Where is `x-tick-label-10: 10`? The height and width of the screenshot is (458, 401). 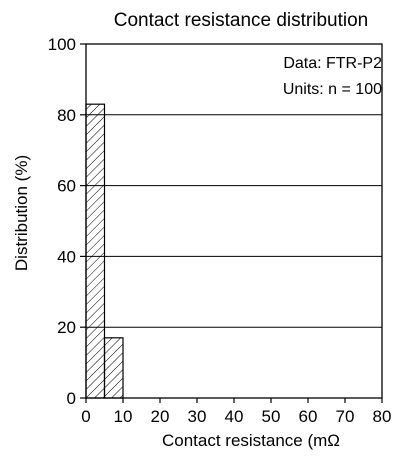 x-tick-label-10: 10 is located at coordinates (123, 416).